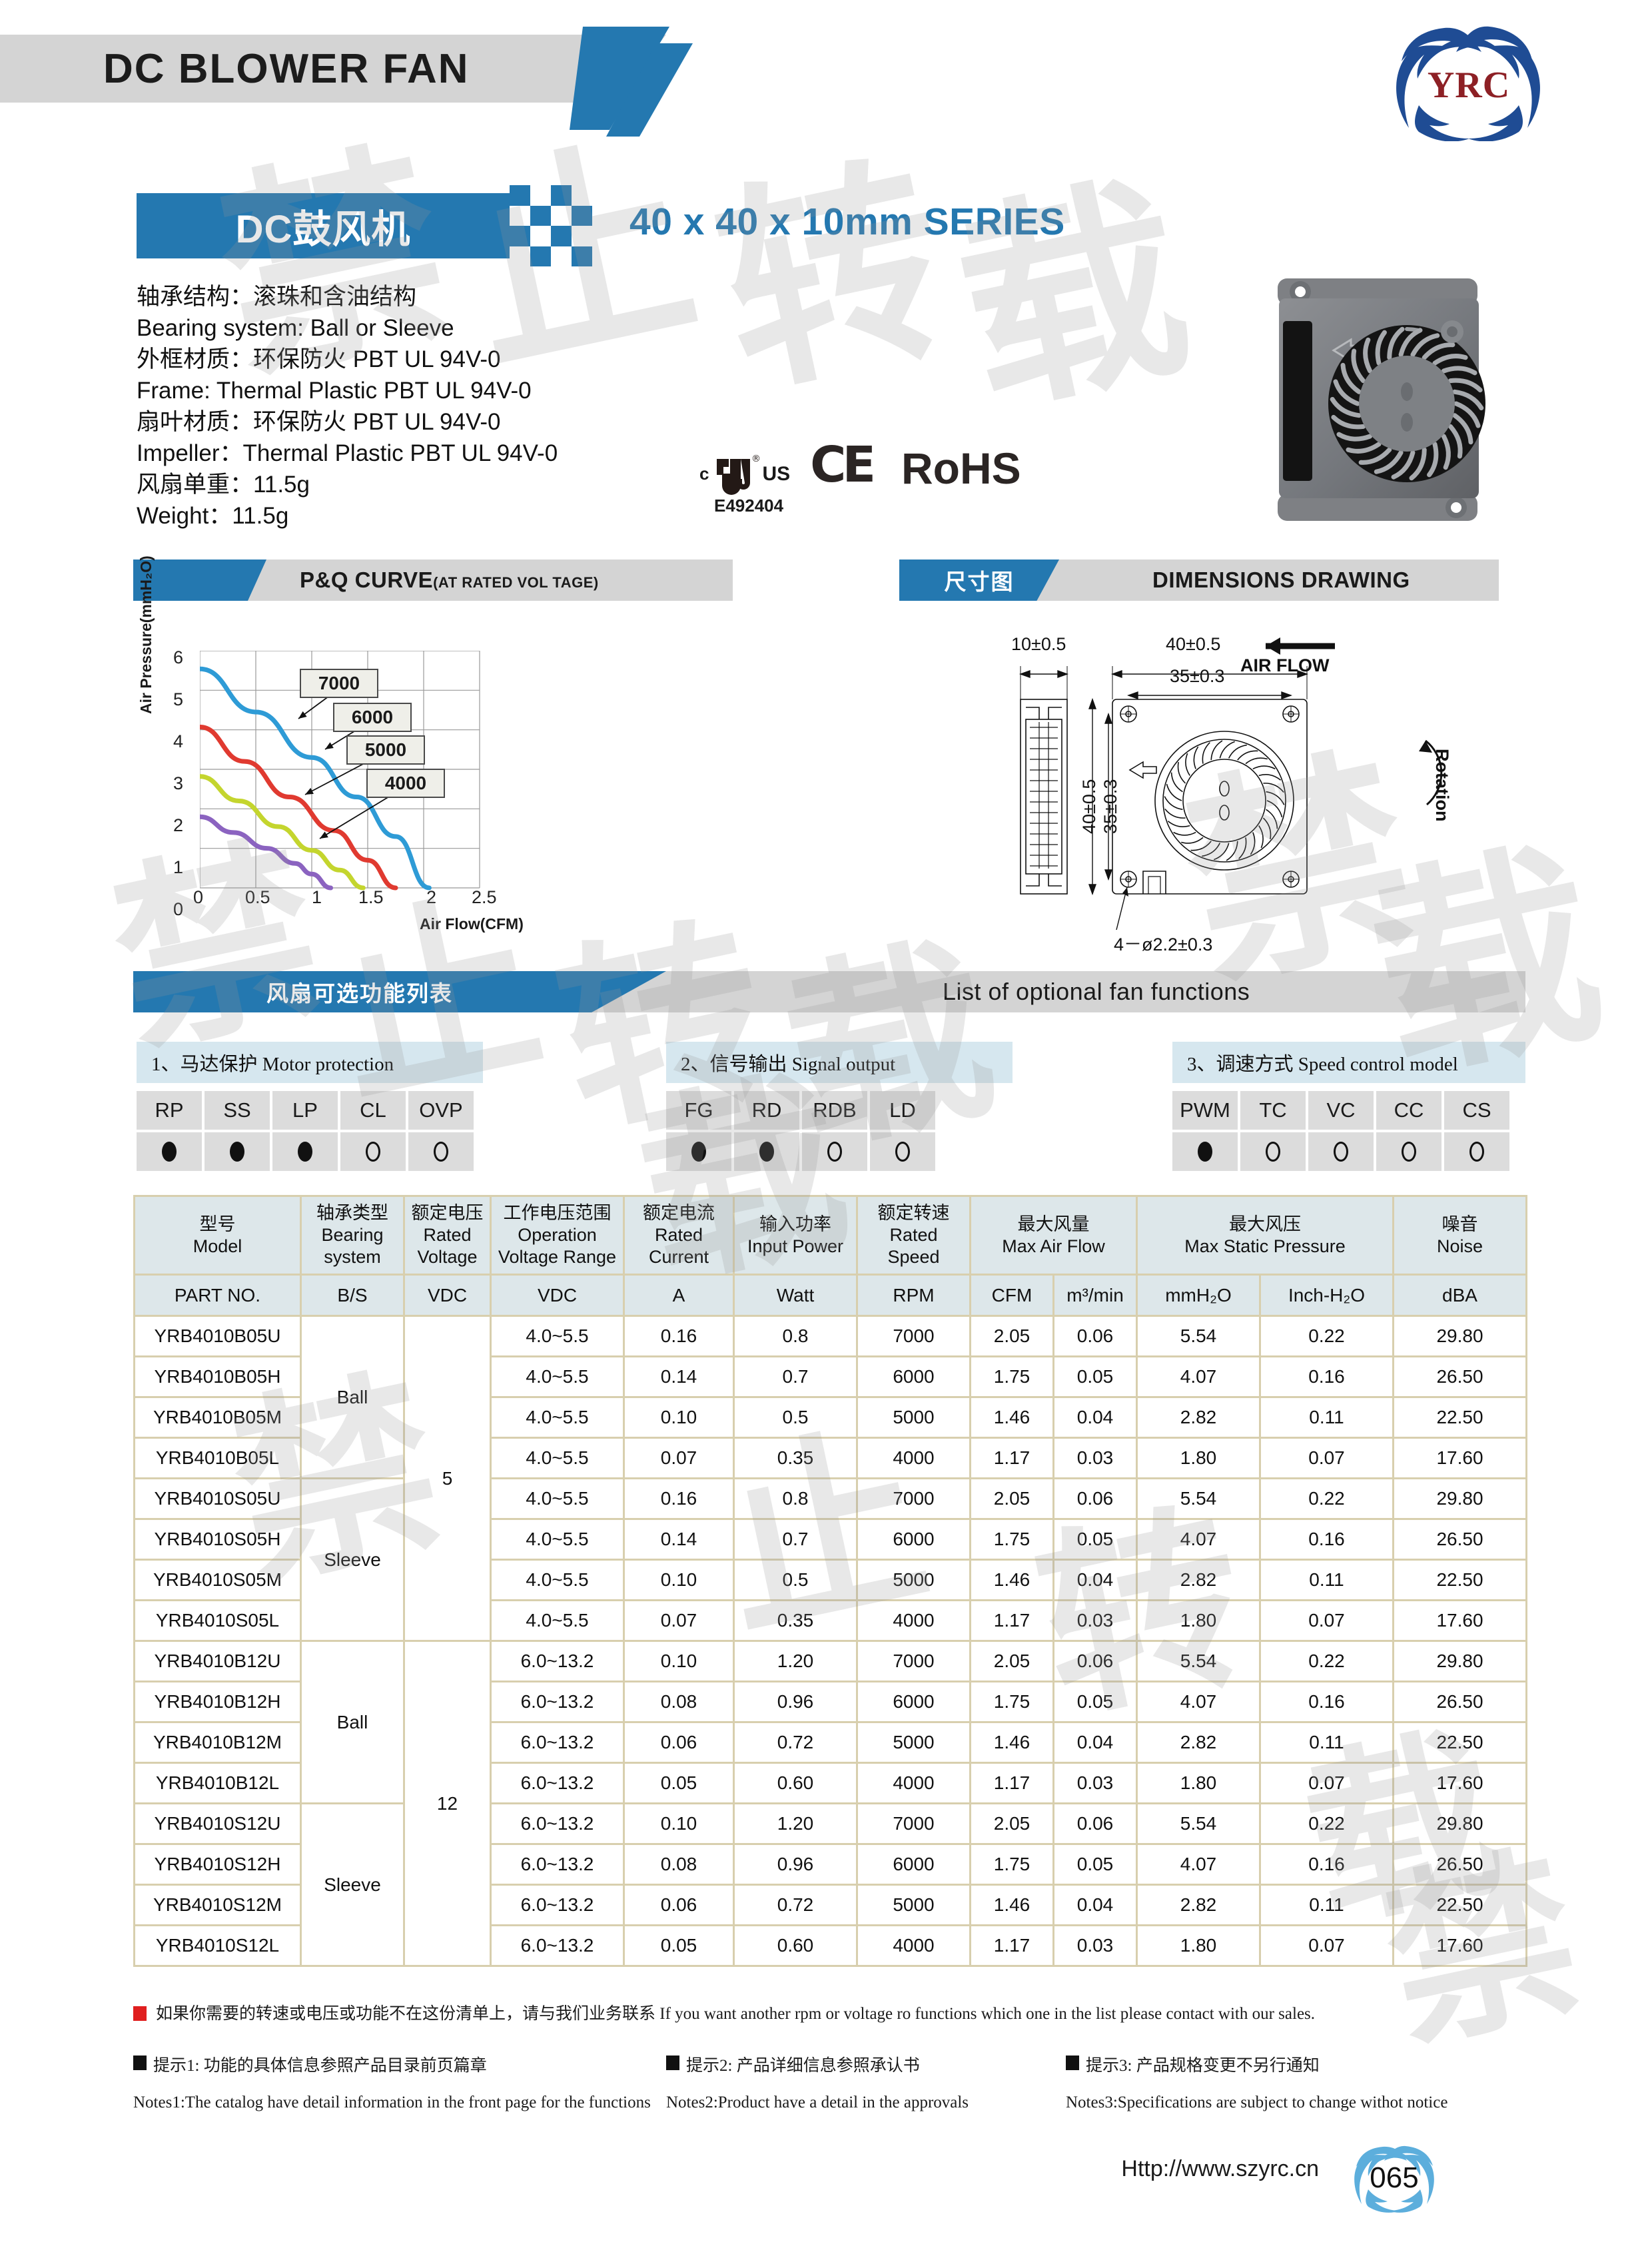 Image resolution: width=1652 pixels, height=2242 pixels. I want to click on optional-code-label: CL, so click(373, 1110).